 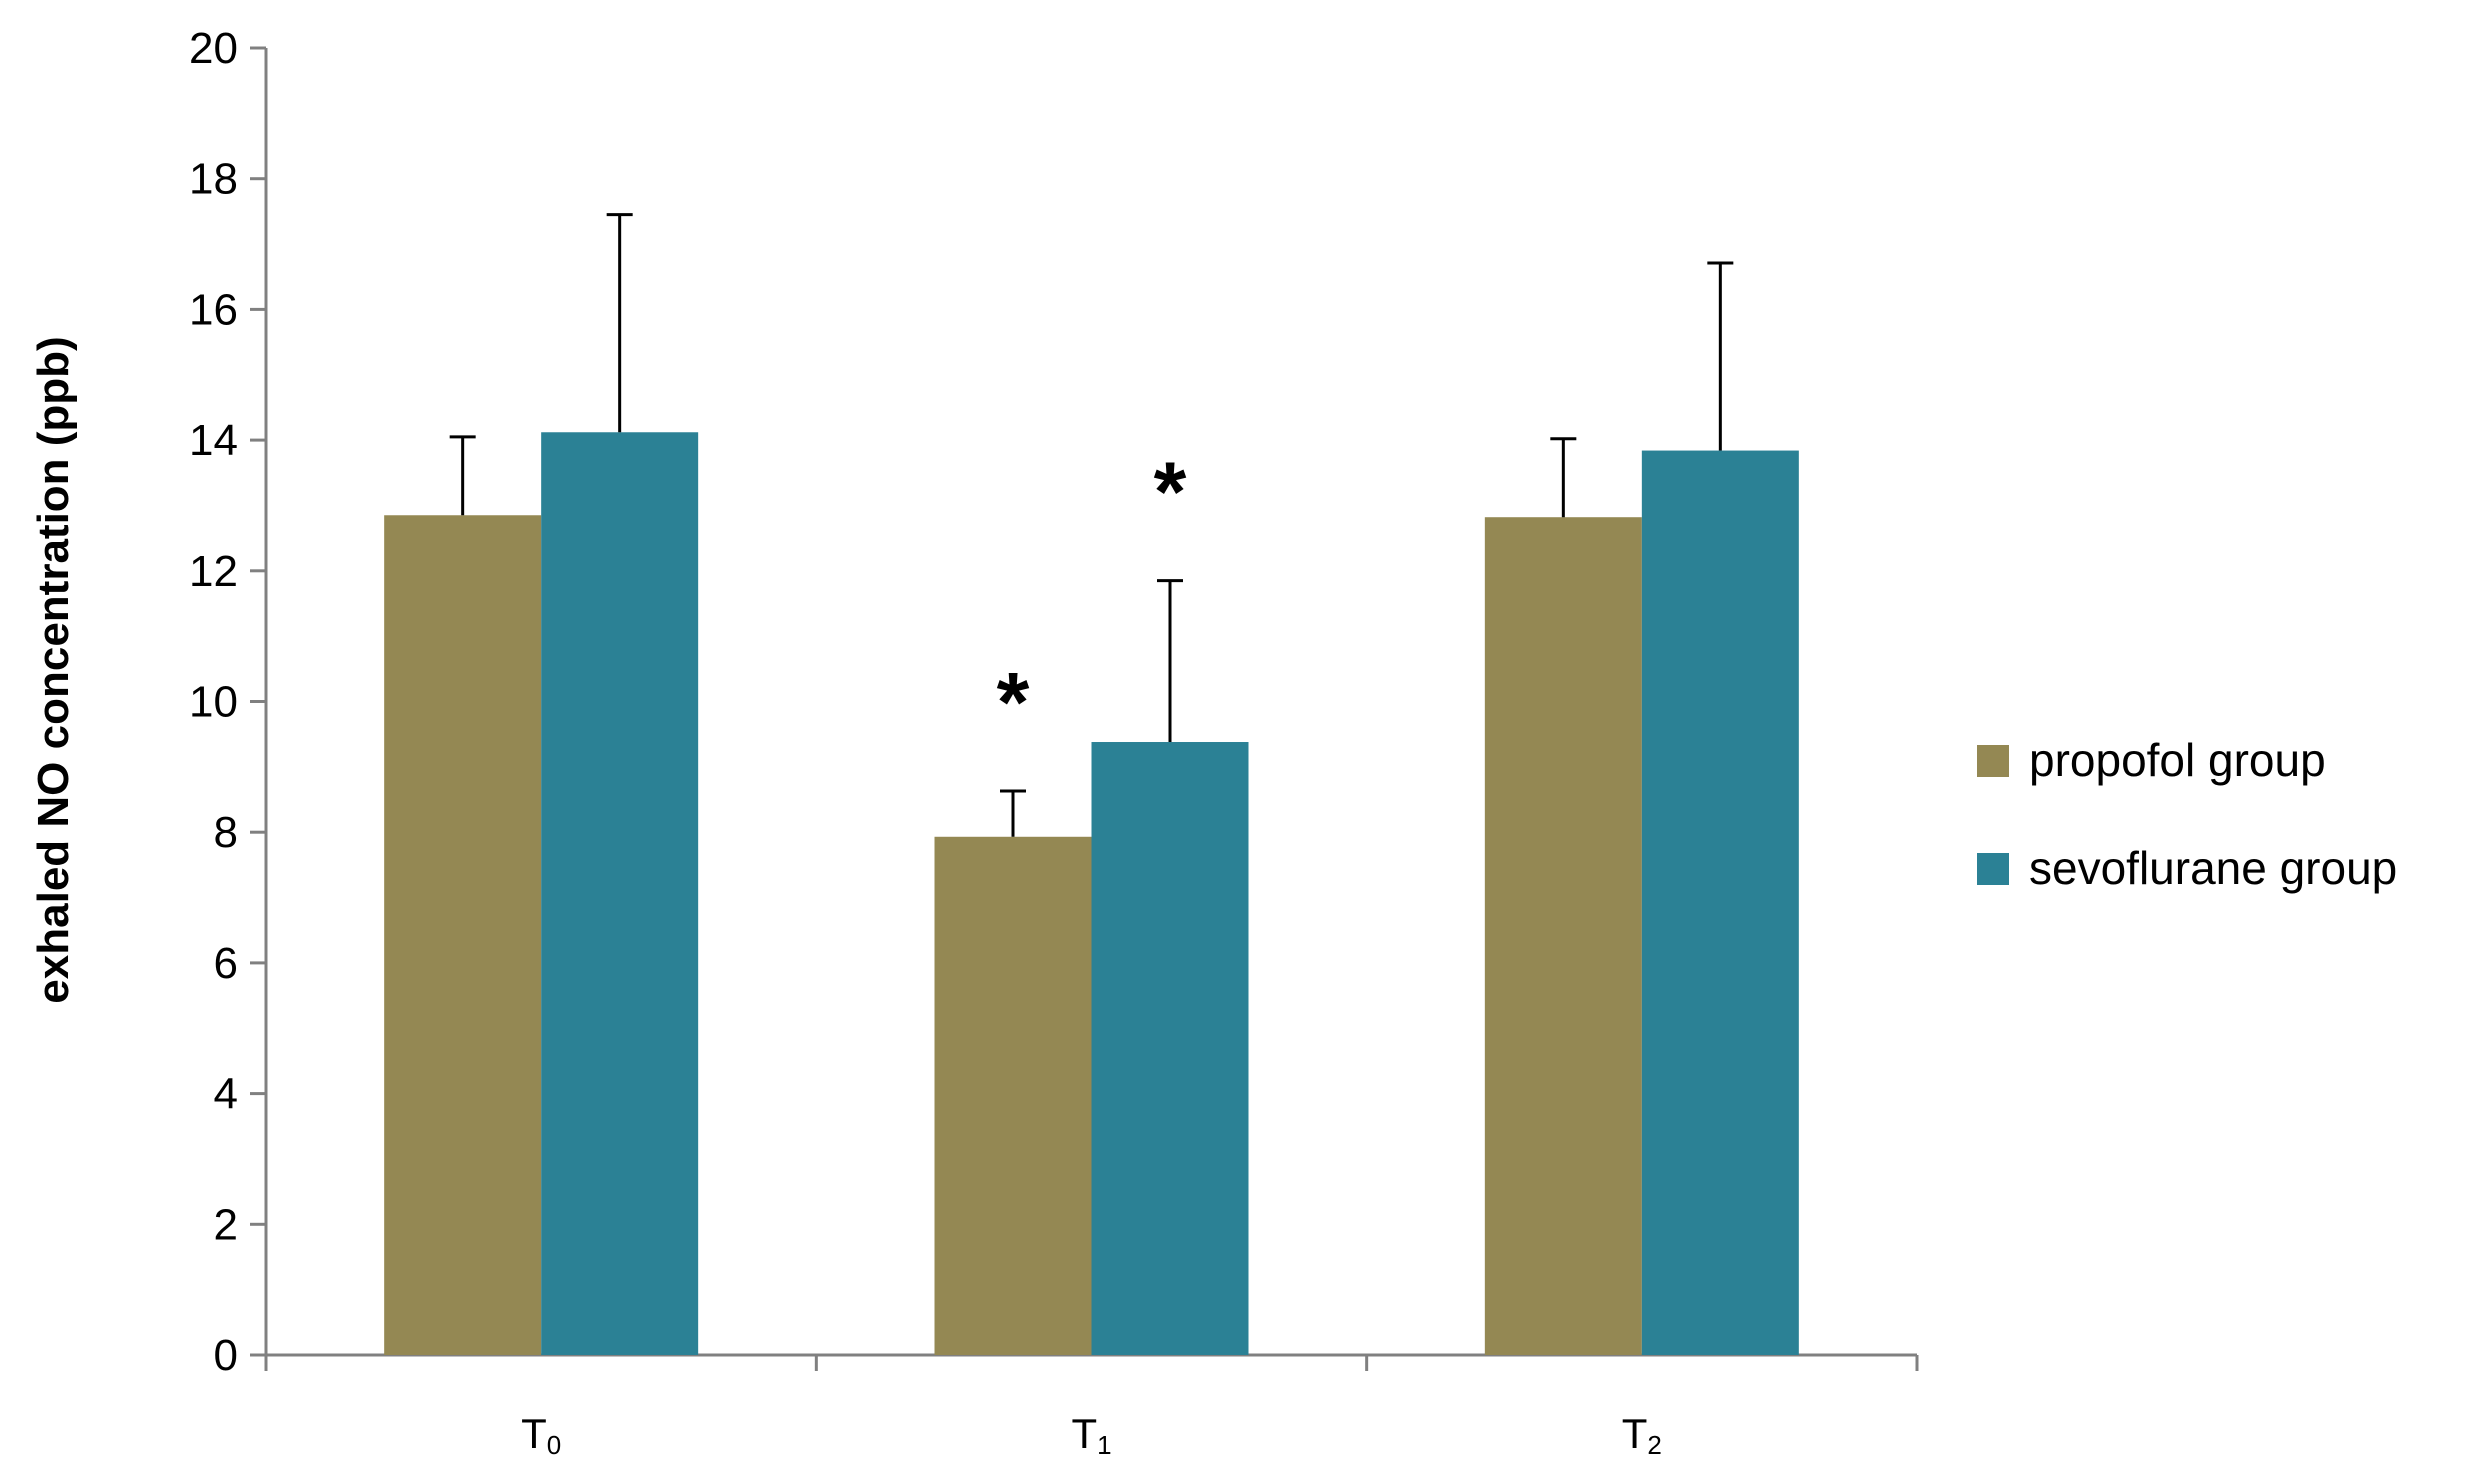 I want to click on y-tick-label: 8, so click(x=226, y=832).